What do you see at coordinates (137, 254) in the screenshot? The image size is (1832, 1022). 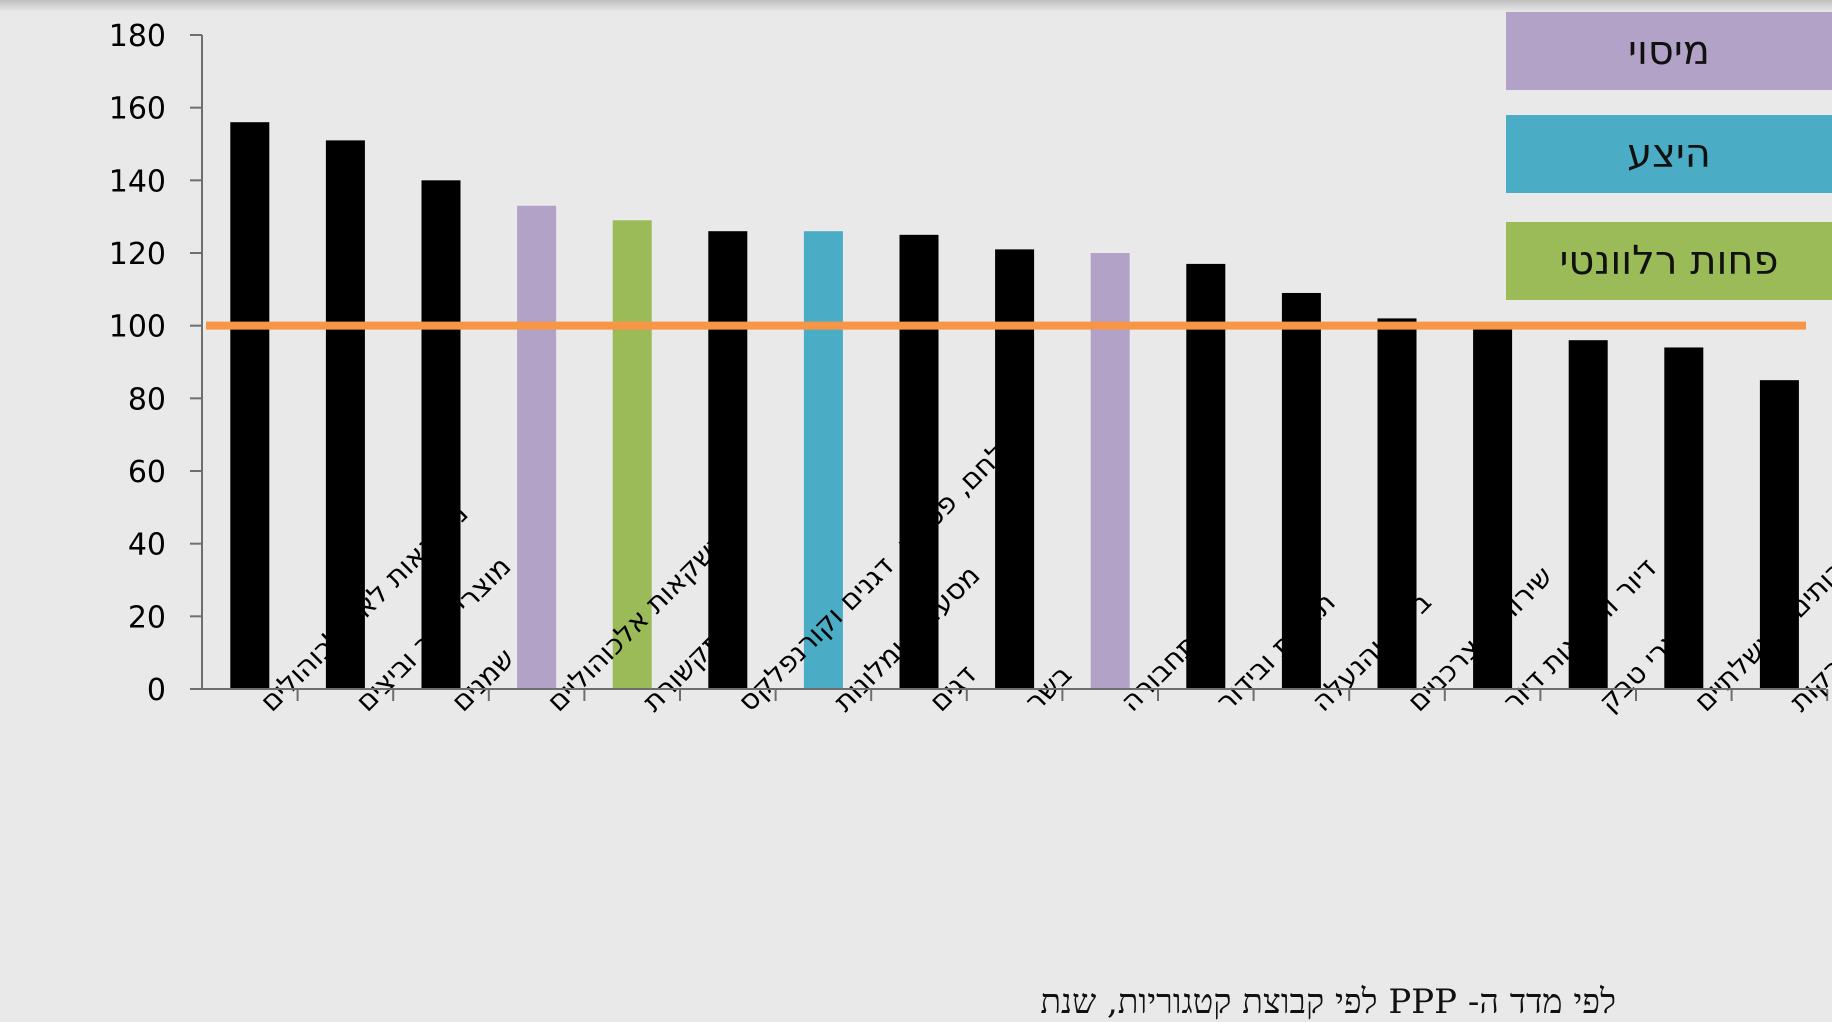 I see `y-tick-label-6: 120` at bounding box center [137, 254].